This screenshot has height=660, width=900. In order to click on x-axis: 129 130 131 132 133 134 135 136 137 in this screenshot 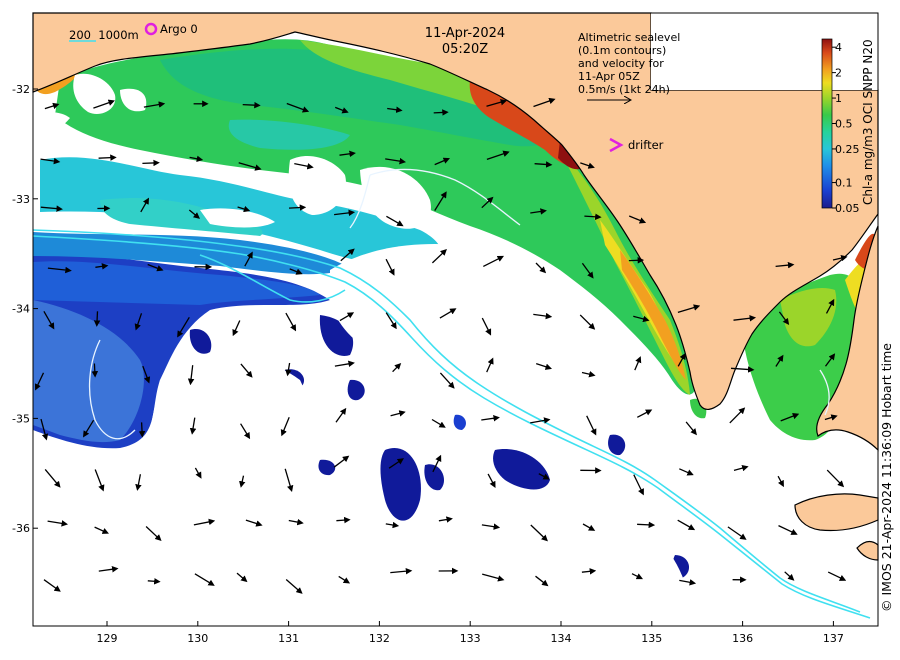, I will do `click(470, 633)`.